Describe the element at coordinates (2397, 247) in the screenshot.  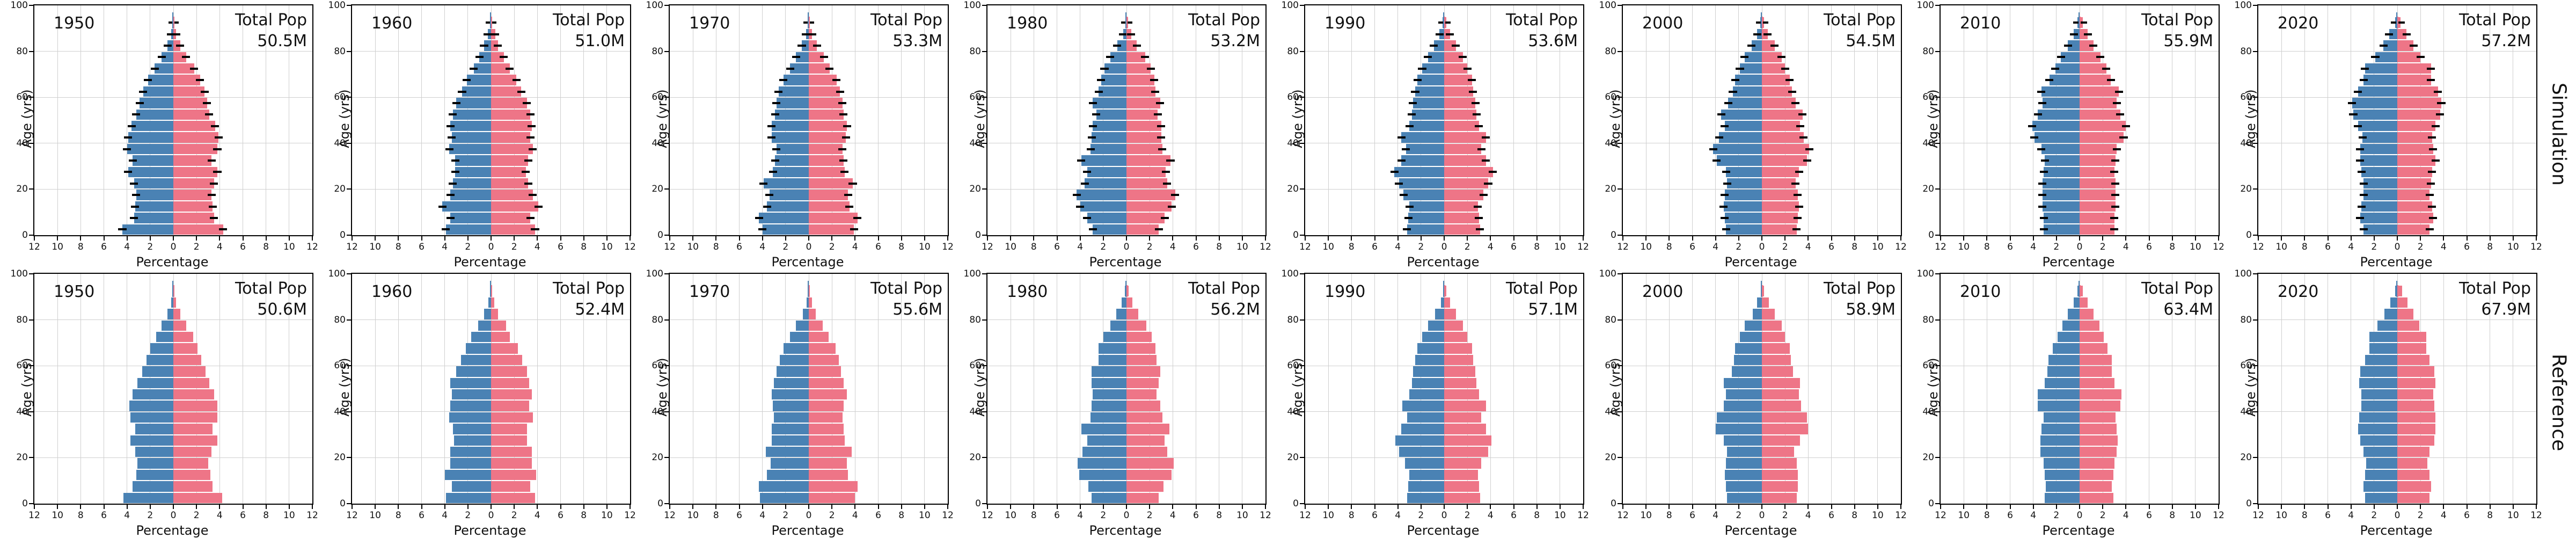
I see `x-tick-label: 0` at that location.